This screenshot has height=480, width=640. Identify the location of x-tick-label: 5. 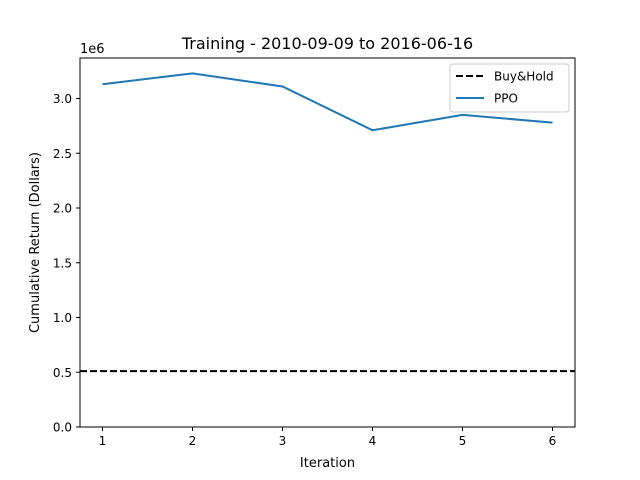
(463, 441).